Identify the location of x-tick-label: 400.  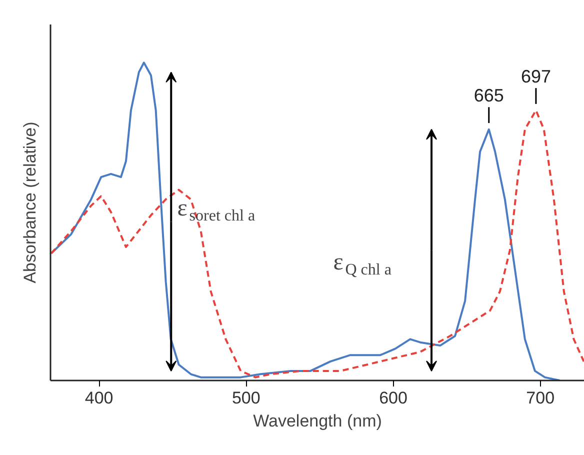
(99, 398).